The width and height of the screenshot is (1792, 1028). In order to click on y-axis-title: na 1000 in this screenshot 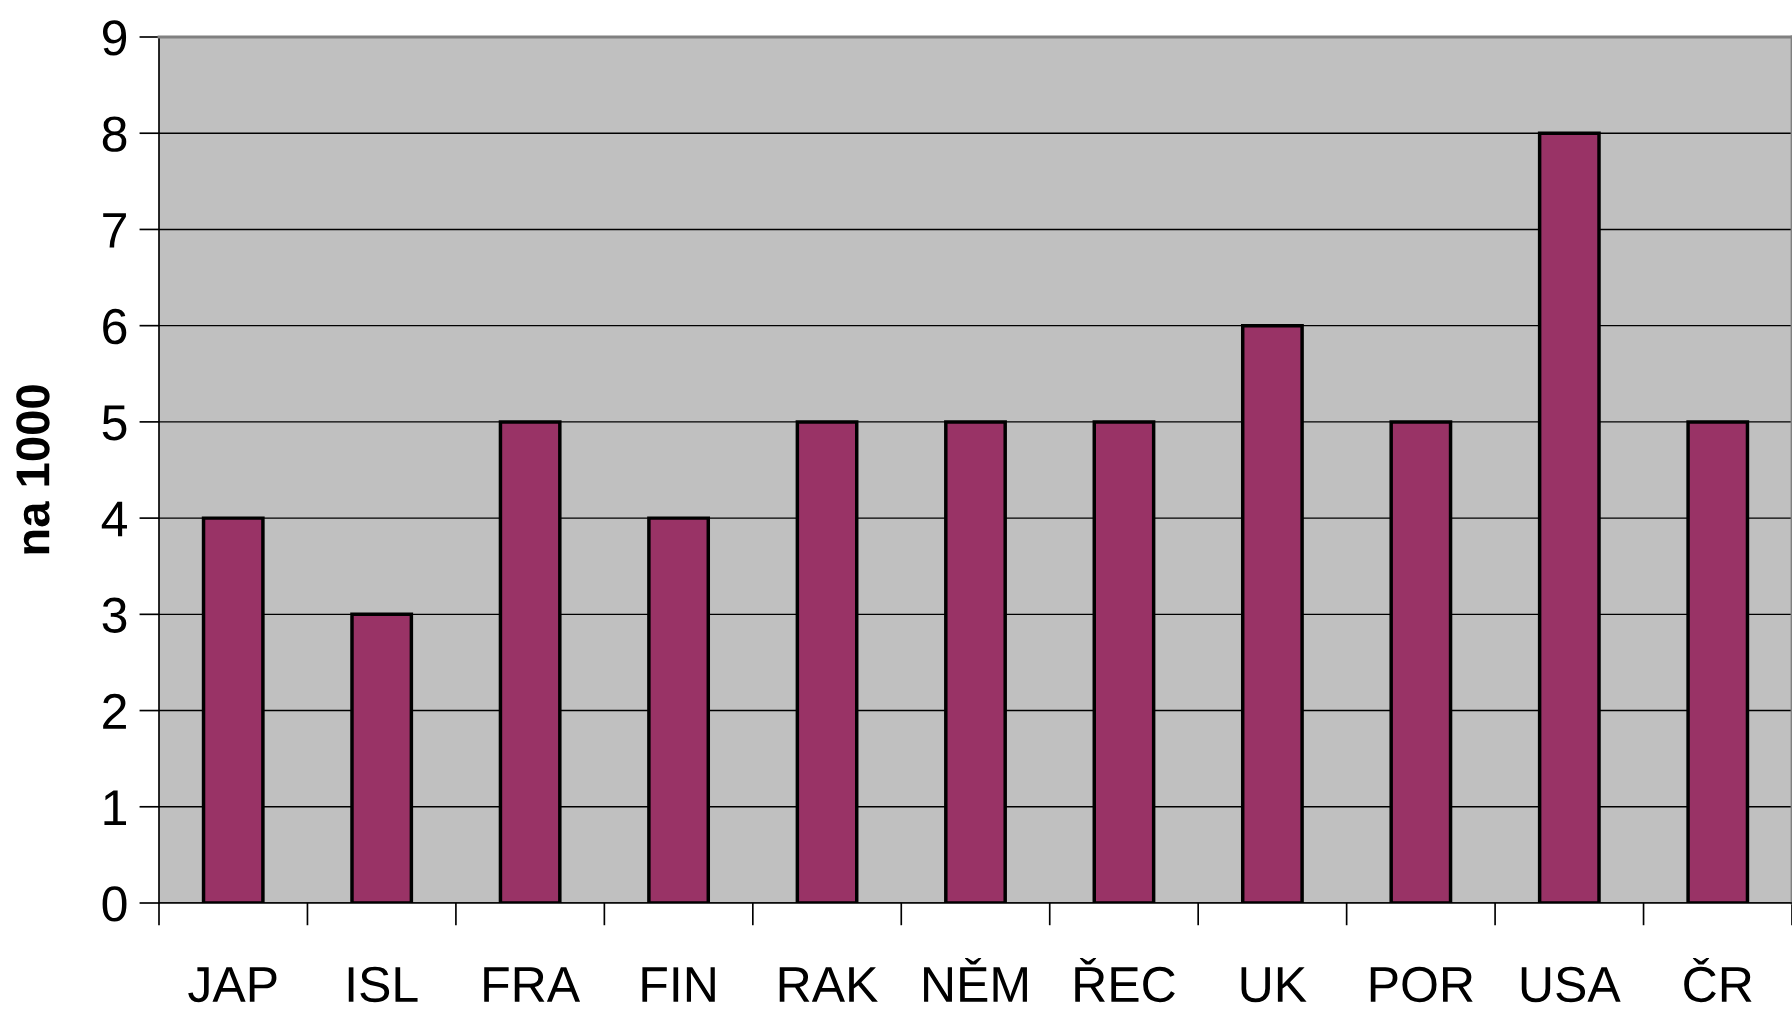, I will do `click(33, 469)`.